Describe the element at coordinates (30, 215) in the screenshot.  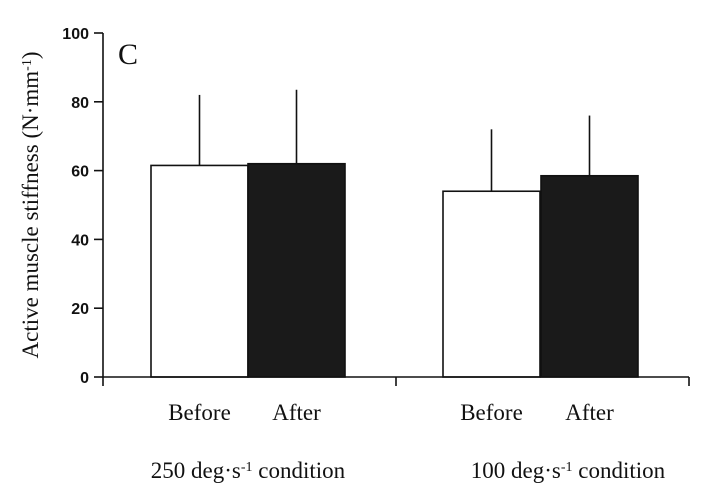
I see `y-axis-label-main: Active muscle stiffness (N·mm` at that location.